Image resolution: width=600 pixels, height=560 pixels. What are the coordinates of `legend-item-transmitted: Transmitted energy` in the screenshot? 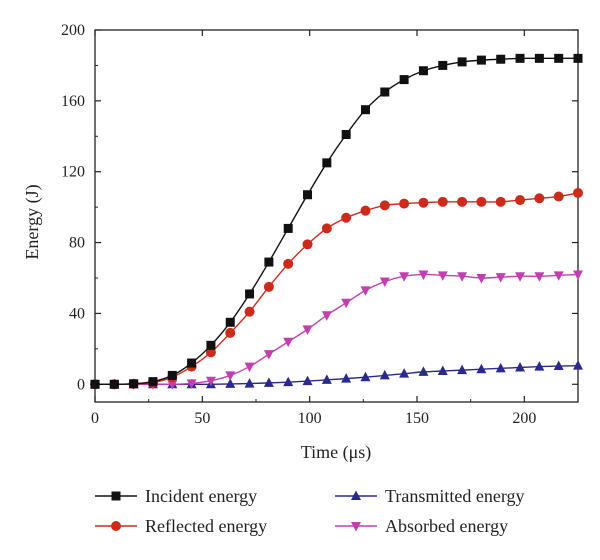 It's located at (430, 496).